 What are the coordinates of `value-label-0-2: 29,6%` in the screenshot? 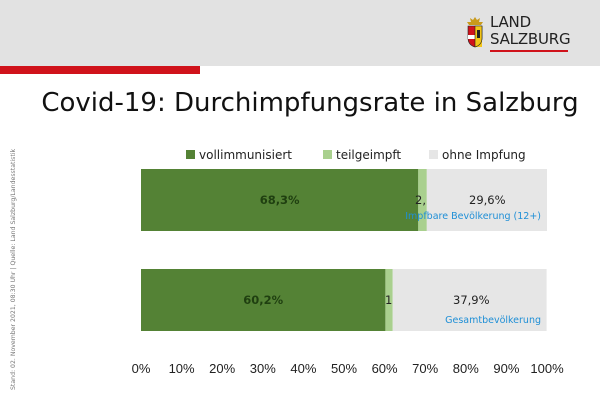 It's located at (487, 200).